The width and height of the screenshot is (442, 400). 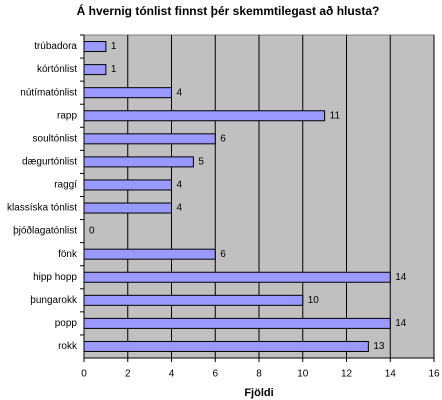 What do you see at coordinates (303, 374) in the screenshot?
I see `x-tick-label: 10` at bounding box center [303, 374].